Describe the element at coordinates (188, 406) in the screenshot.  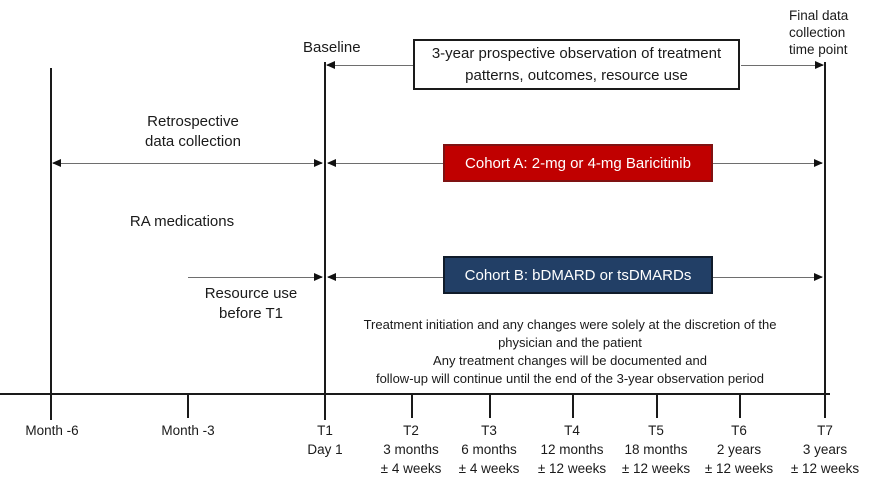
I see `tick-month-minus3` at that location.